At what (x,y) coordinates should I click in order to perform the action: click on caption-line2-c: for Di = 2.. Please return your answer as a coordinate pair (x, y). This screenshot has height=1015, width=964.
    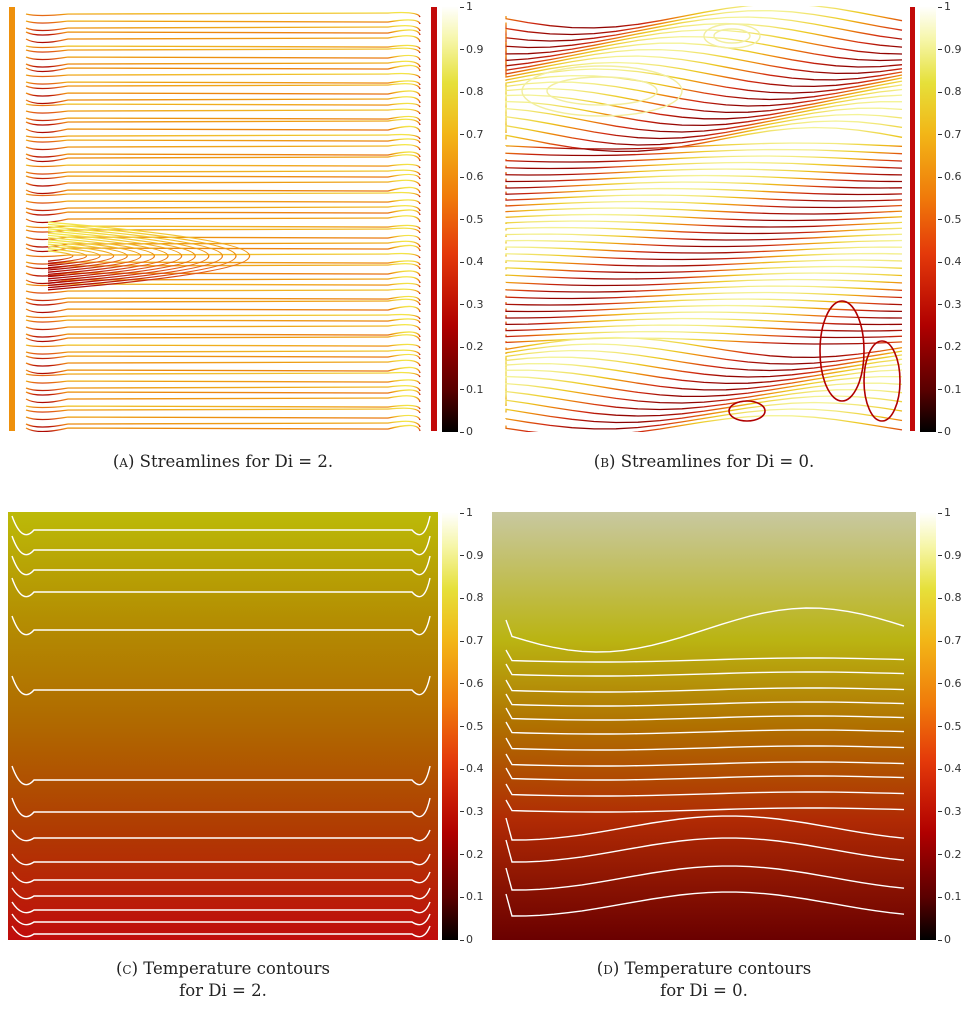
    Looking at the image, I should click on (223, 990).